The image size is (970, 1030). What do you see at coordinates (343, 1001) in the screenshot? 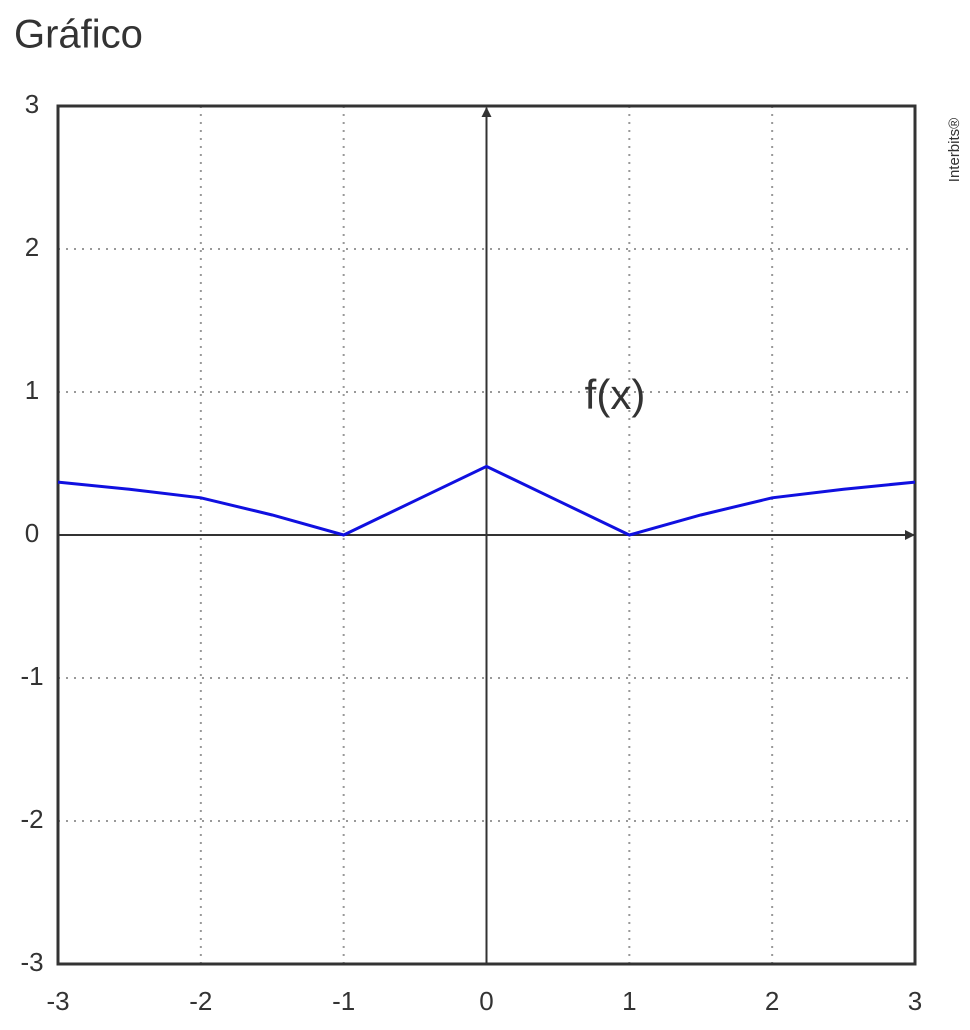
I see `x-tick-label: -1` at bounding box center [343, 1001].